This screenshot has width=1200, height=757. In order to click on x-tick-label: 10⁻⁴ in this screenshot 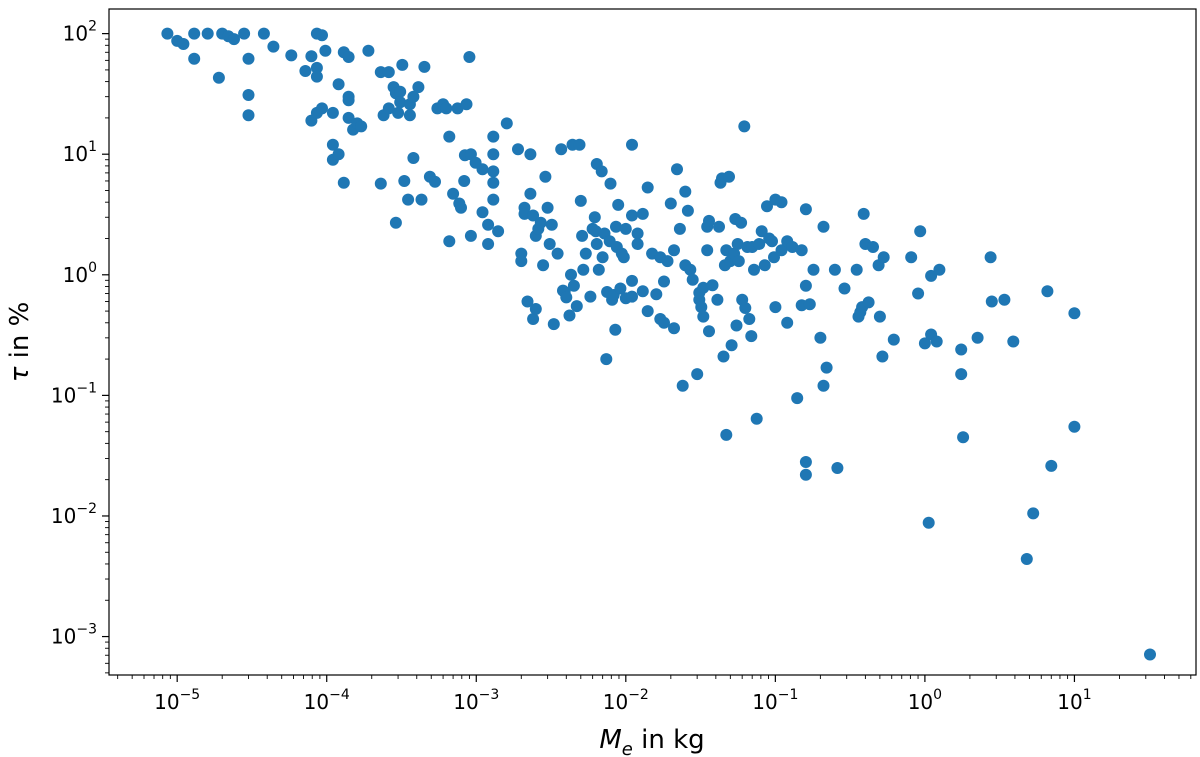, I will do `click(327, 700)`.